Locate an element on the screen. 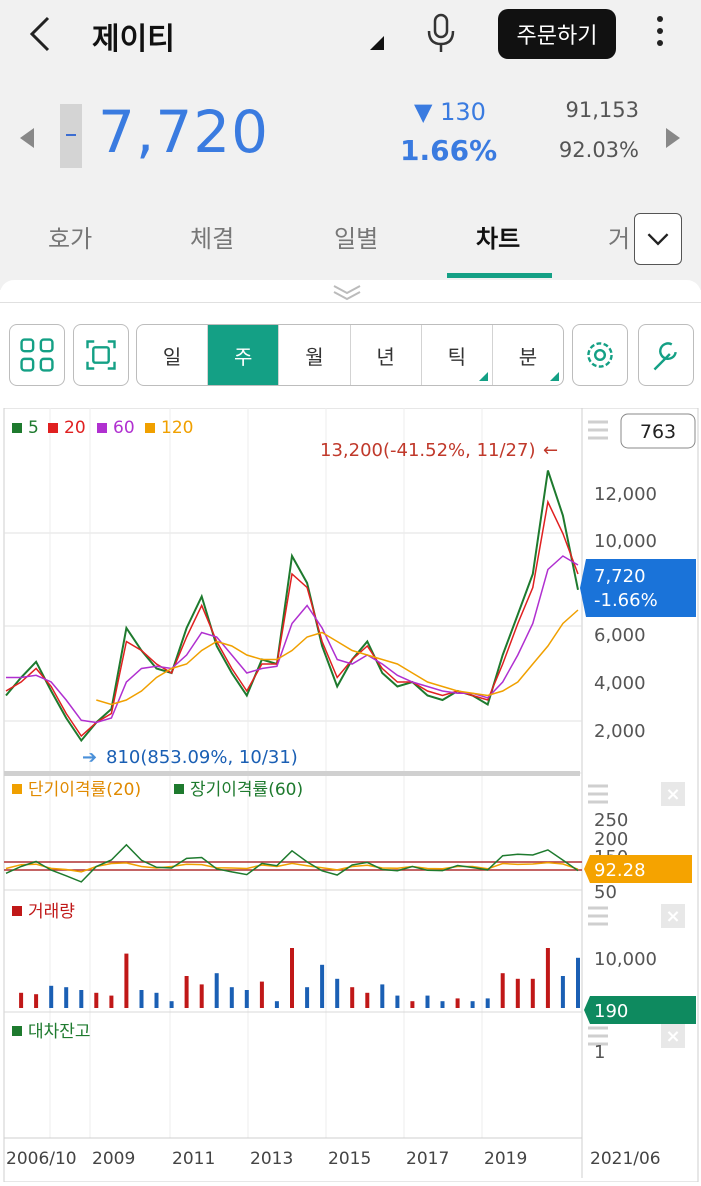 The image size is (701, 1186). period-minute: 분 is located at coordinates (528, 355).